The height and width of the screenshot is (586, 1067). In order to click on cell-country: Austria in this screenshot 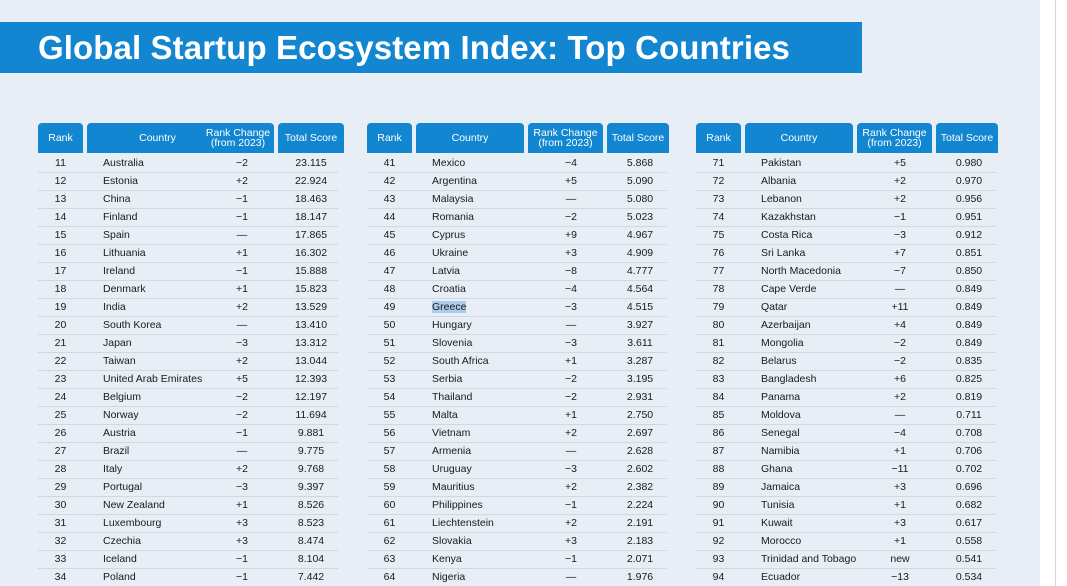, I will do `click(119, 433)`.